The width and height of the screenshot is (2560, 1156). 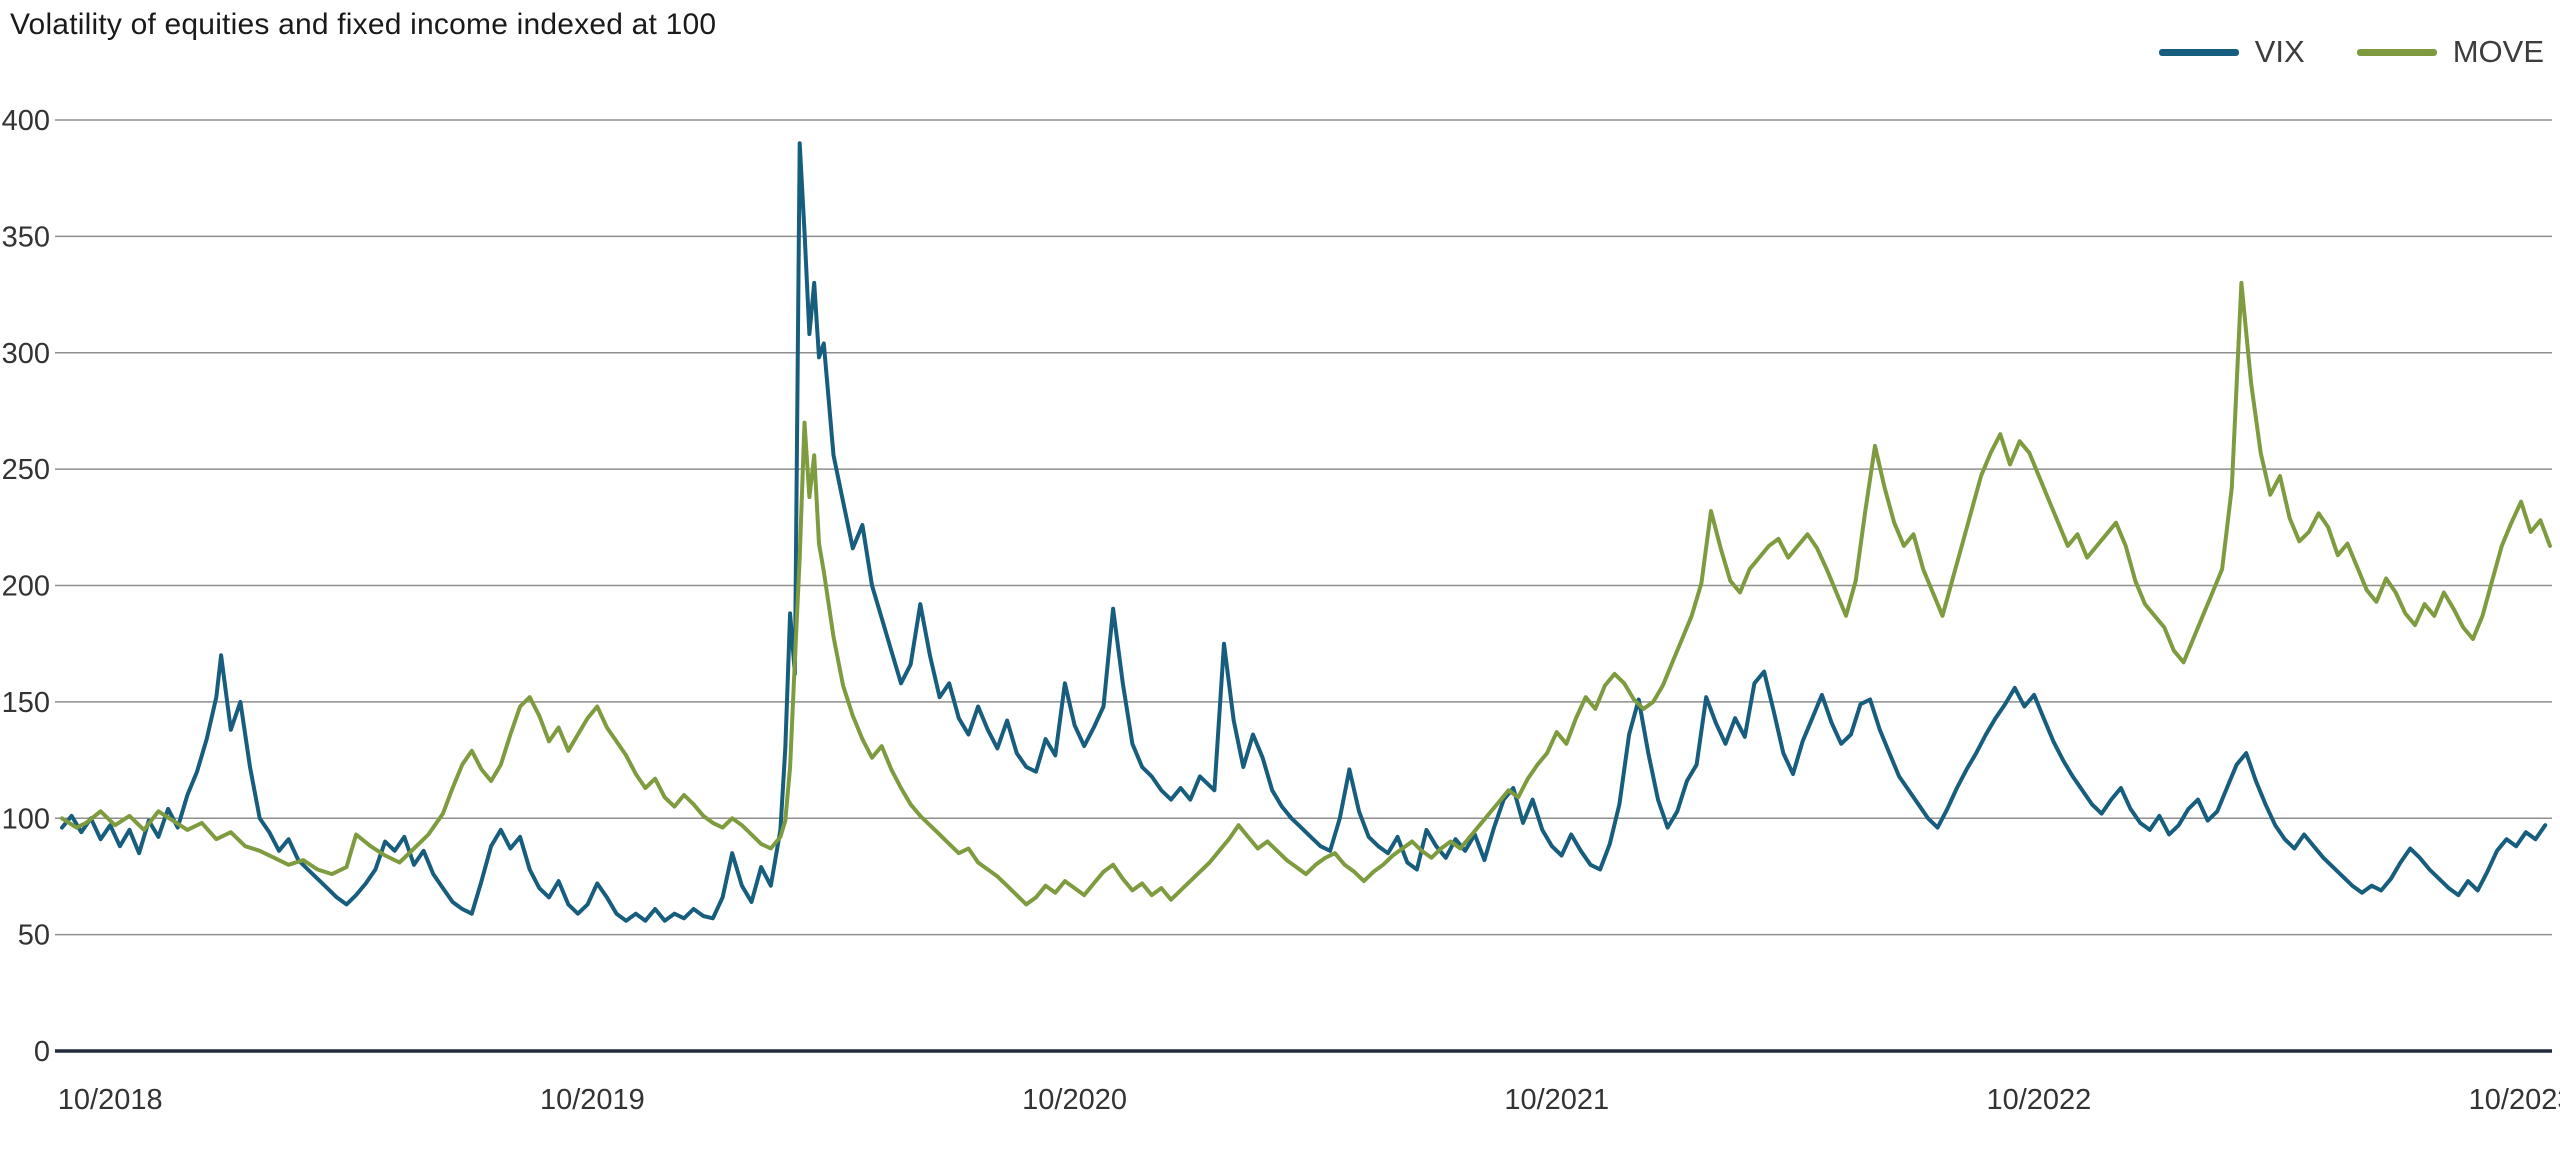 I want to click on x-tick-label: 10/2021, so click(x=1556, y=1100).